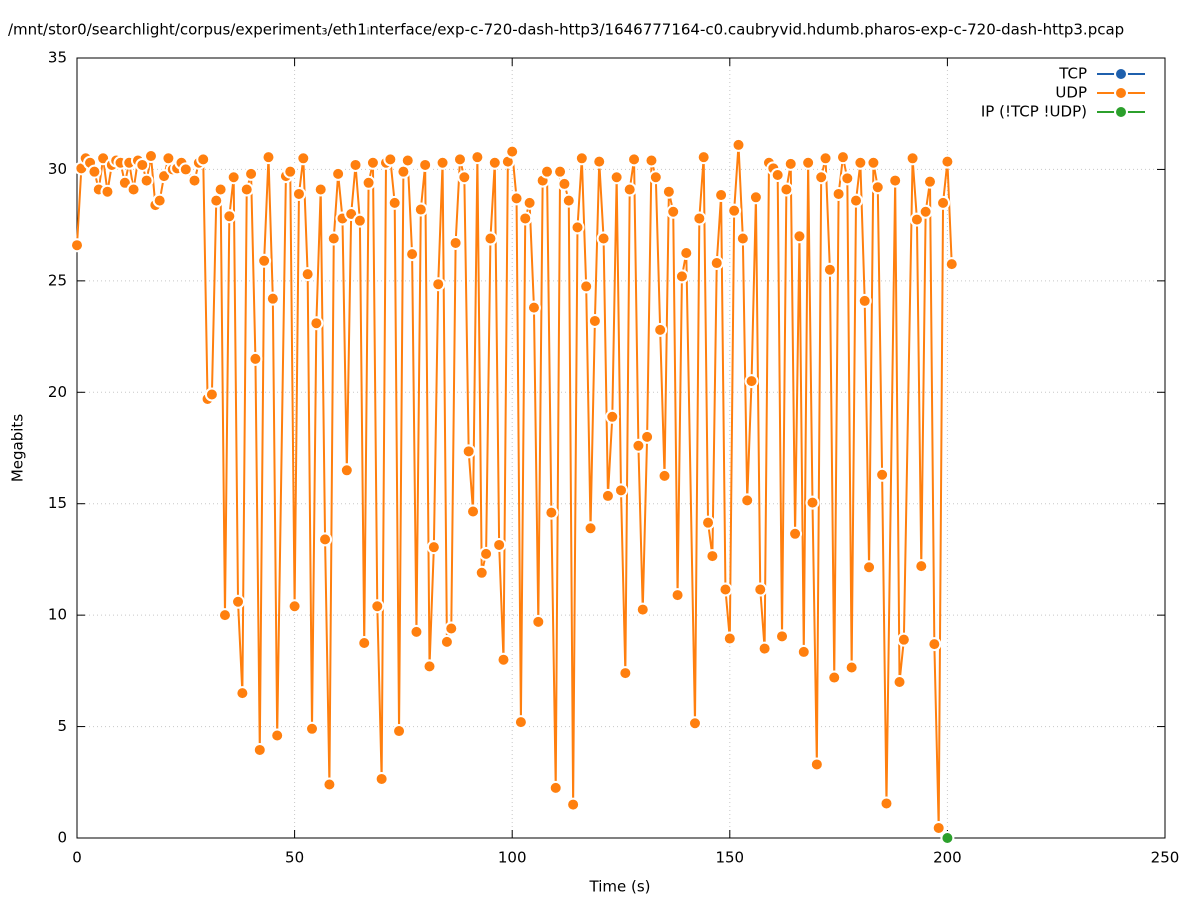 This screenshot has height=900, width=1197. What do you see at coordinates (57, 280) in the screenshot?
I see `y-tick-label: 25` at bounding box center [57, 280].